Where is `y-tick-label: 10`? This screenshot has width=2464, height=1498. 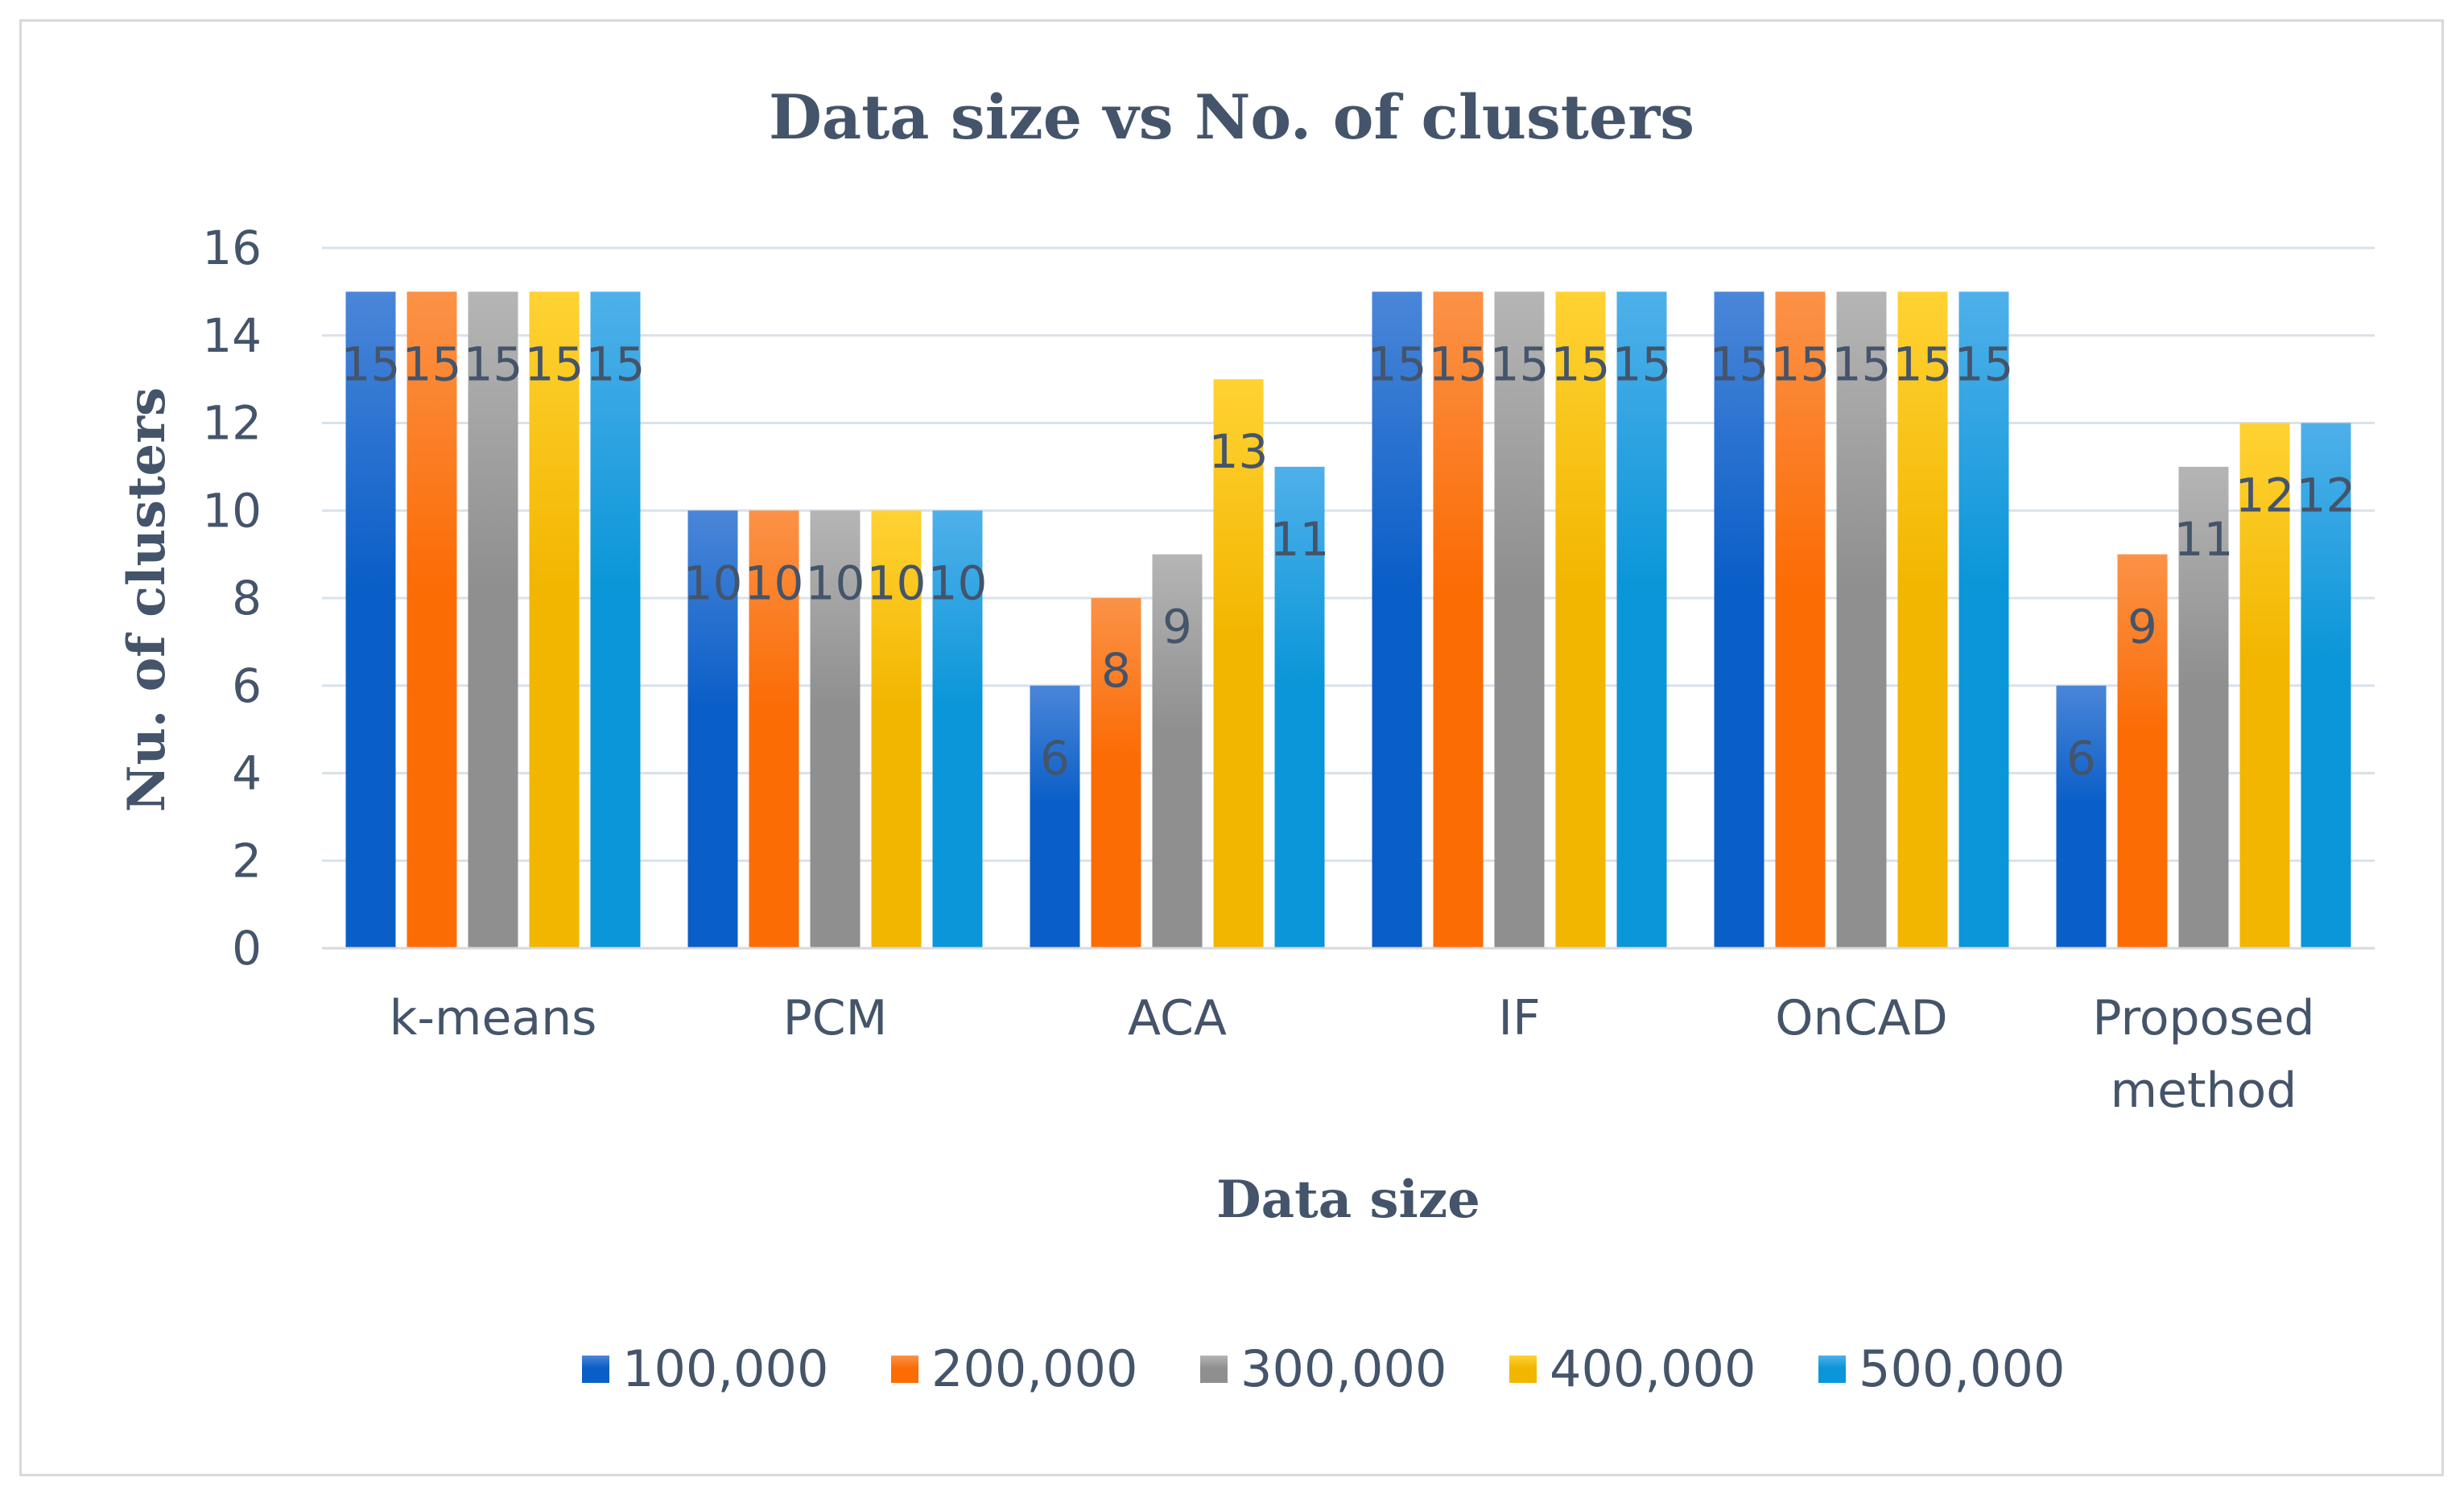 y-tick-label: 10 is located at coordinates (232, 510).